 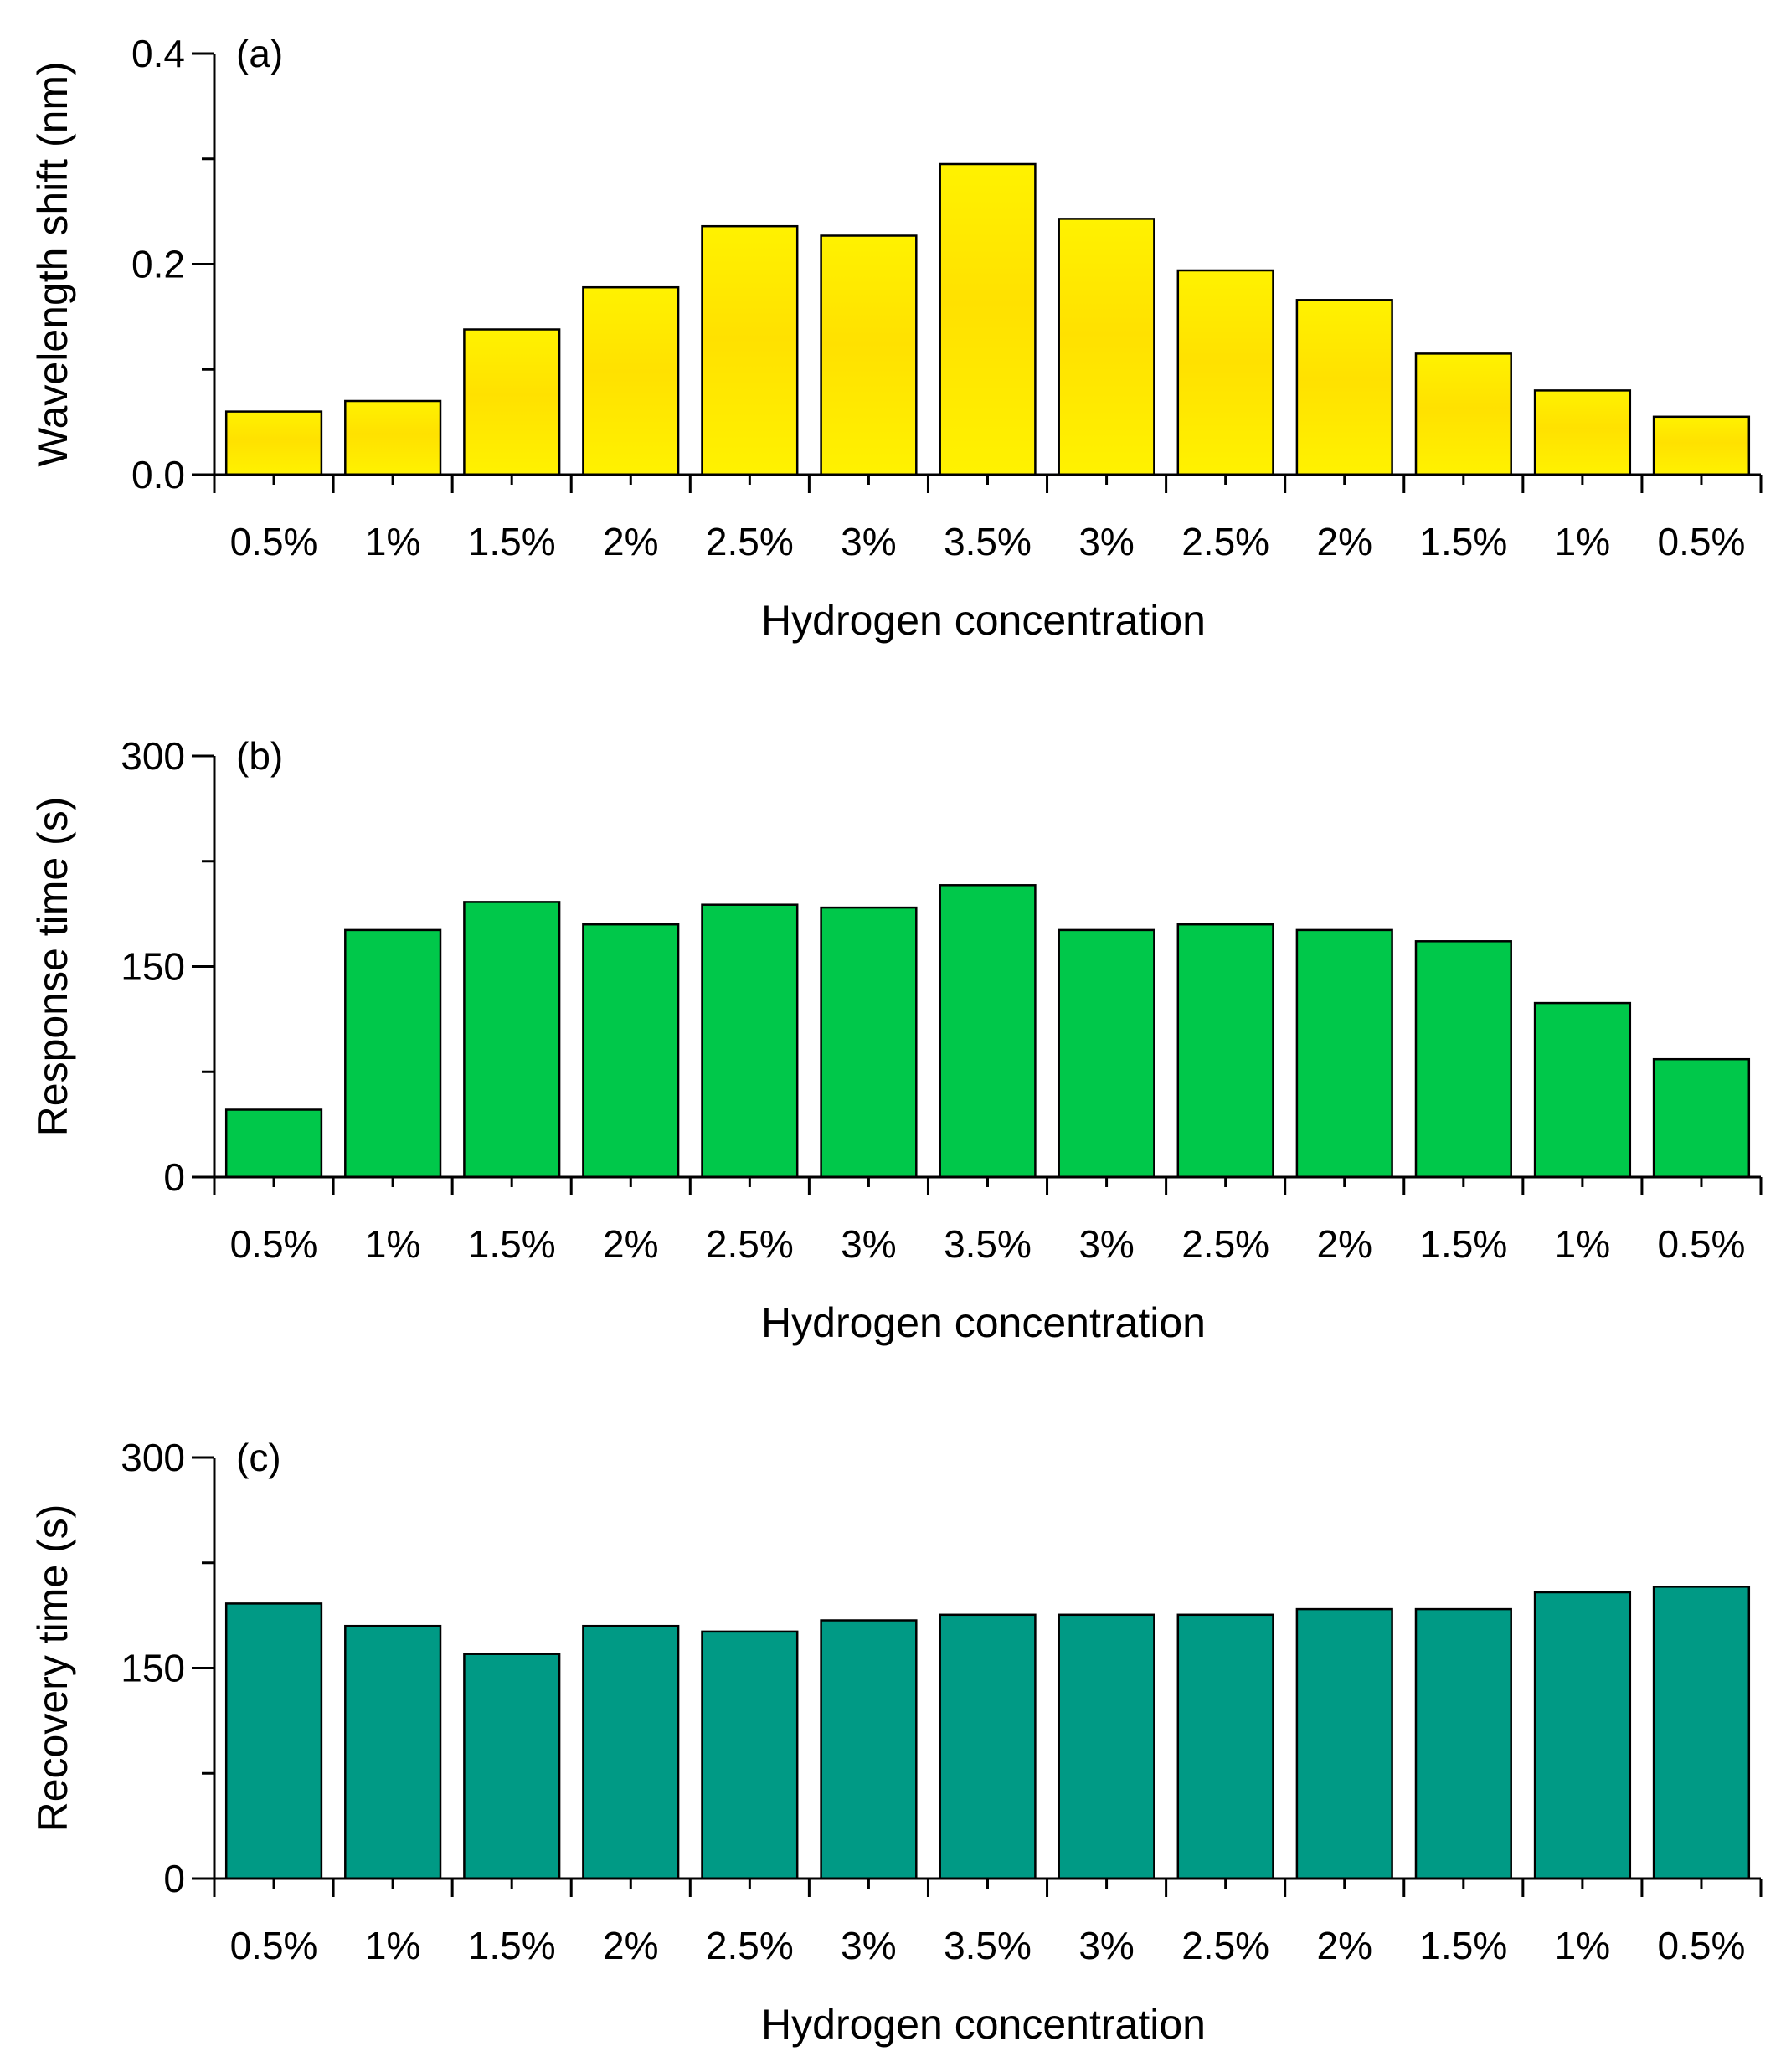 What do you see at coordinates (260, 756) in the screenshot?
I see `panel-label: (b)` at bounding box center [260, 756].